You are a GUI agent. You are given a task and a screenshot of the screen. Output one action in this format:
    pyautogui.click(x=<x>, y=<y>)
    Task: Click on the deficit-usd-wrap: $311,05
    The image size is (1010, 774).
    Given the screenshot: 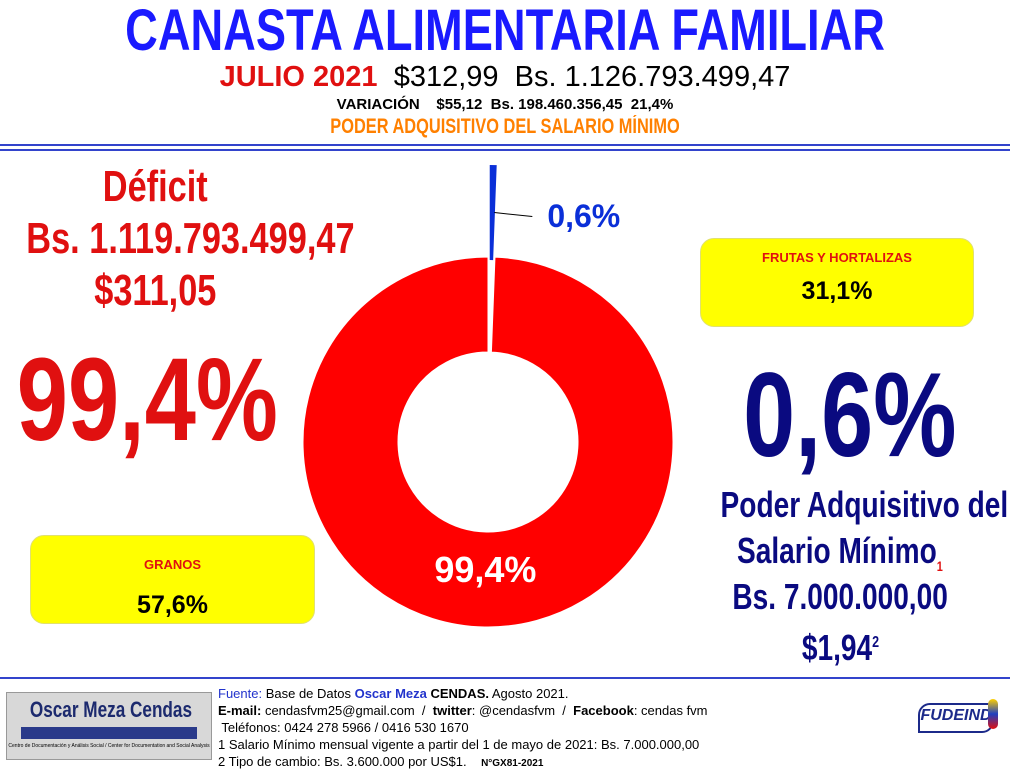 What is the action you would take?
    pyautogui.click(x=155, y=291)
    